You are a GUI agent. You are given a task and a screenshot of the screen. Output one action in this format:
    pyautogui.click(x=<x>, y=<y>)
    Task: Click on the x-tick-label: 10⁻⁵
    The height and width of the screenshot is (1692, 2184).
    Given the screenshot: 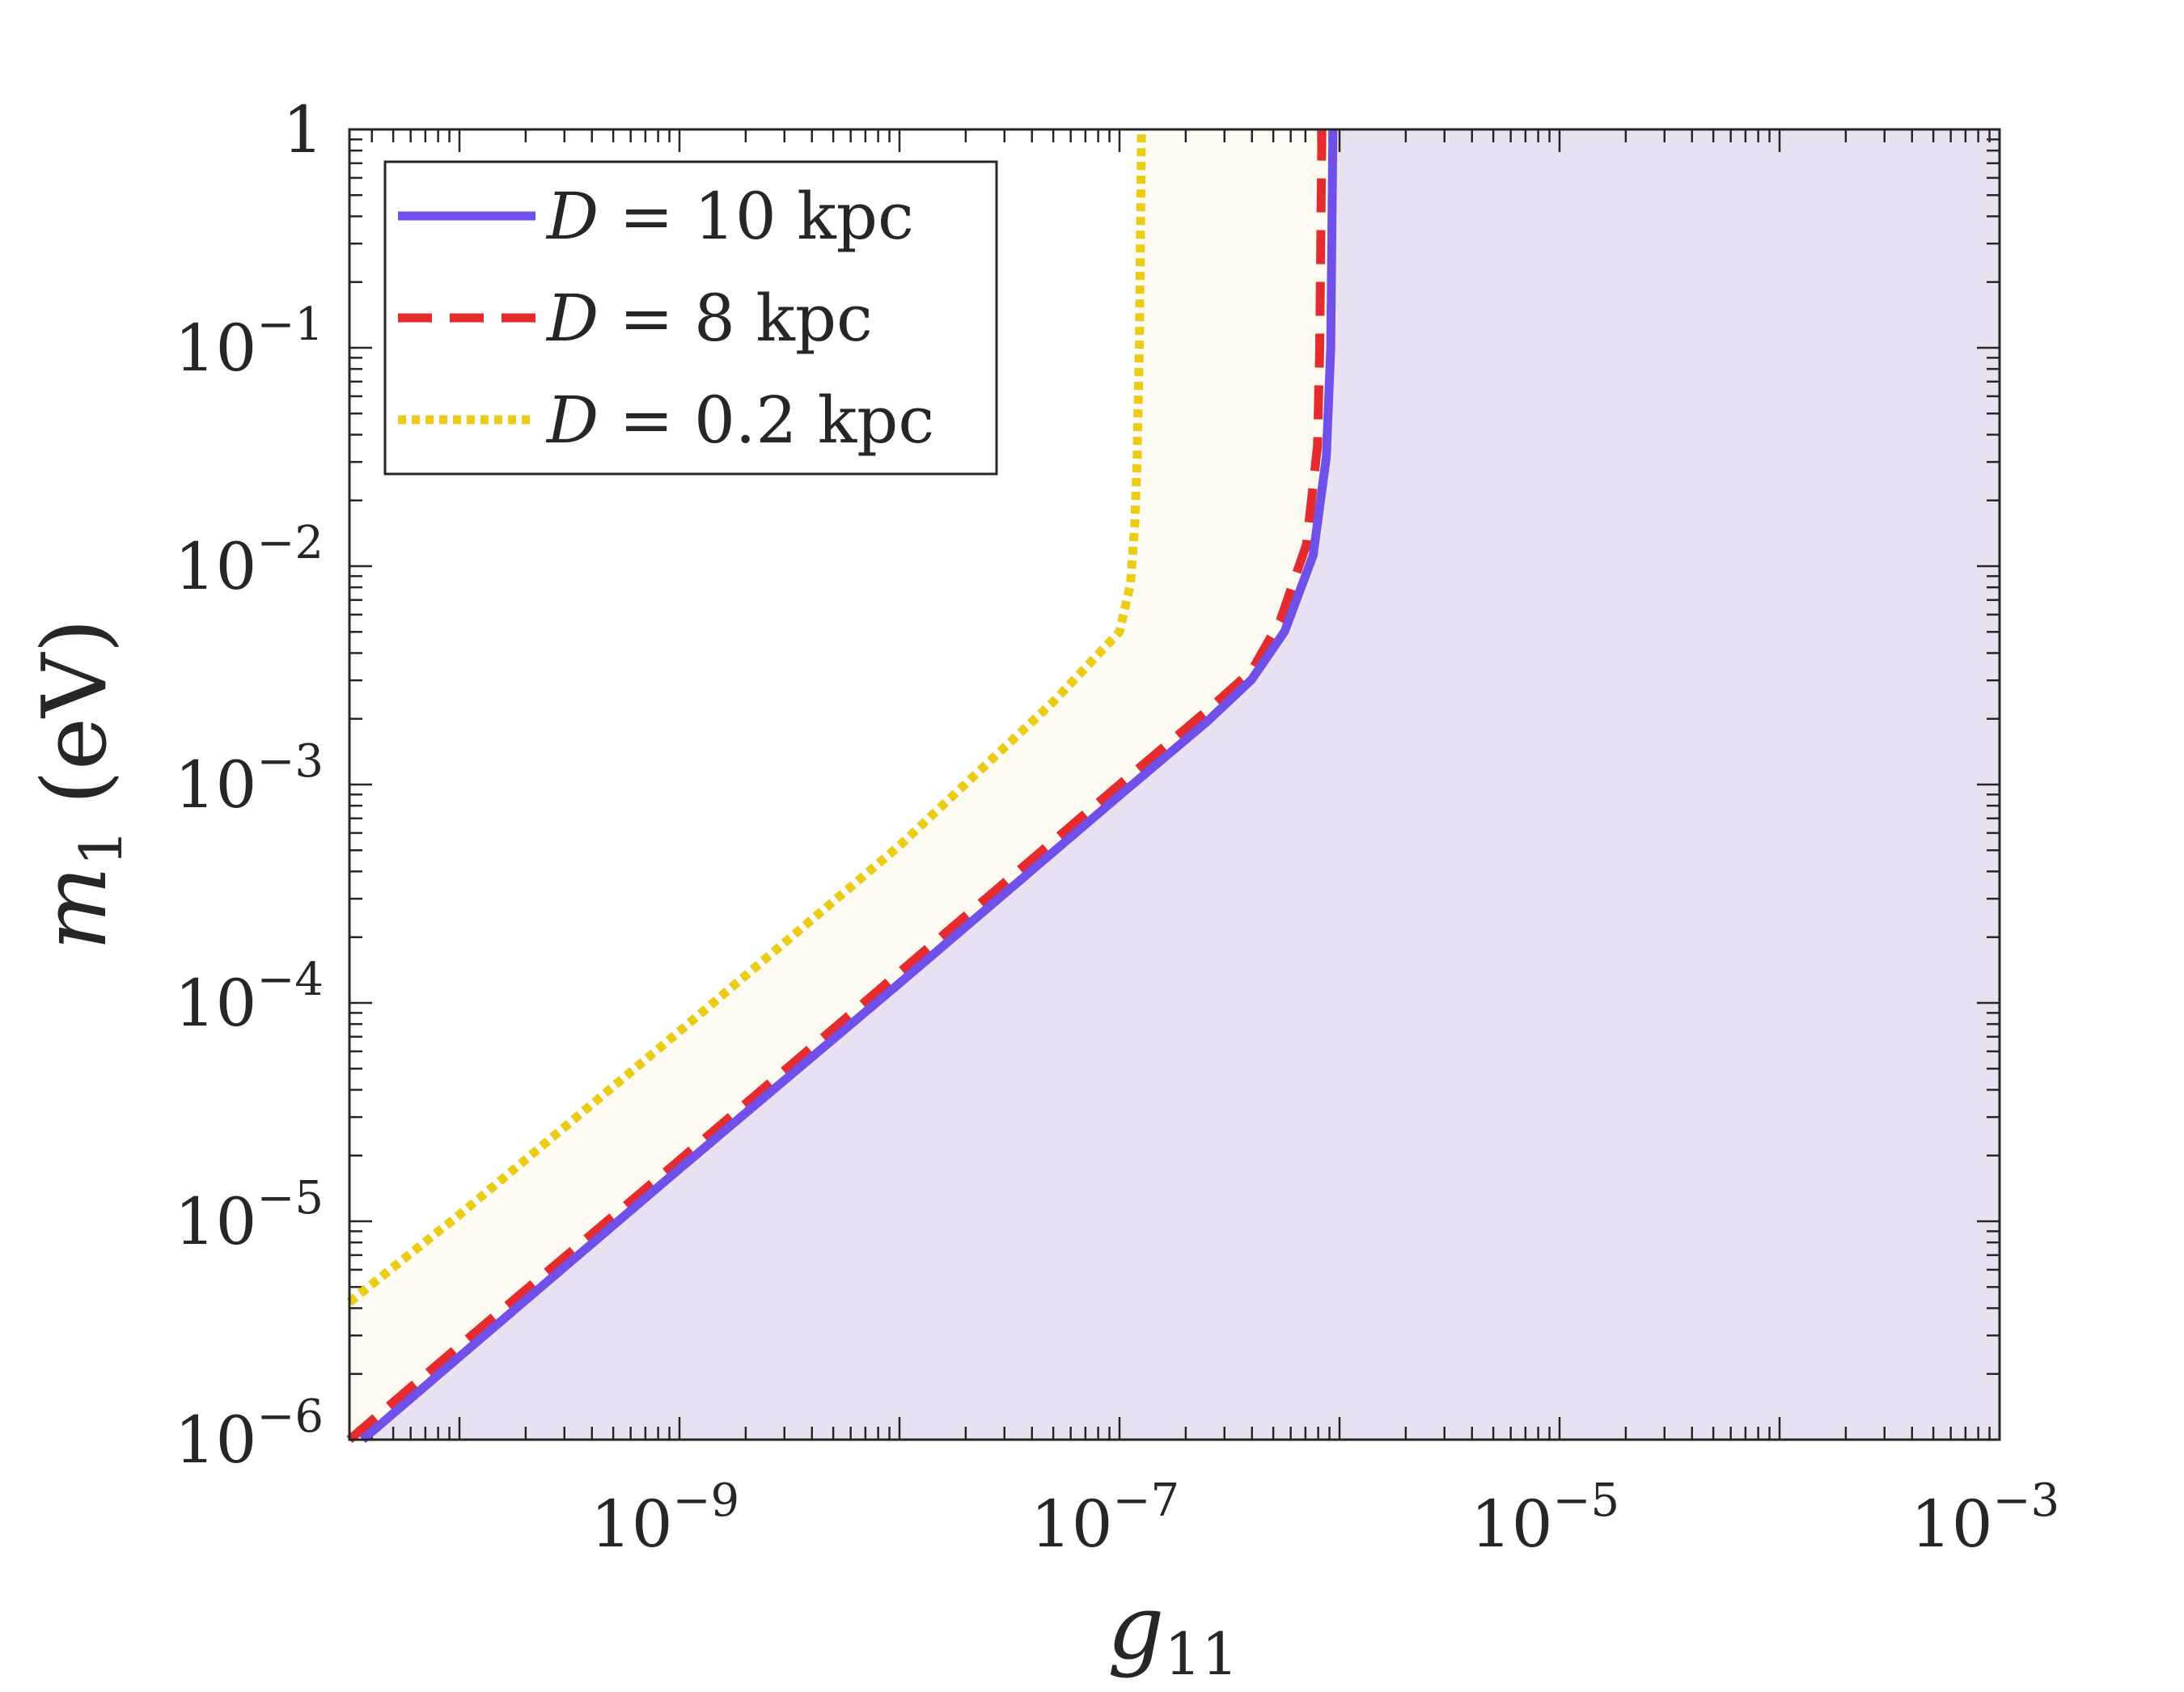 What is the action you would take?
    pyautogui.click(x=1545, y=1518)
    